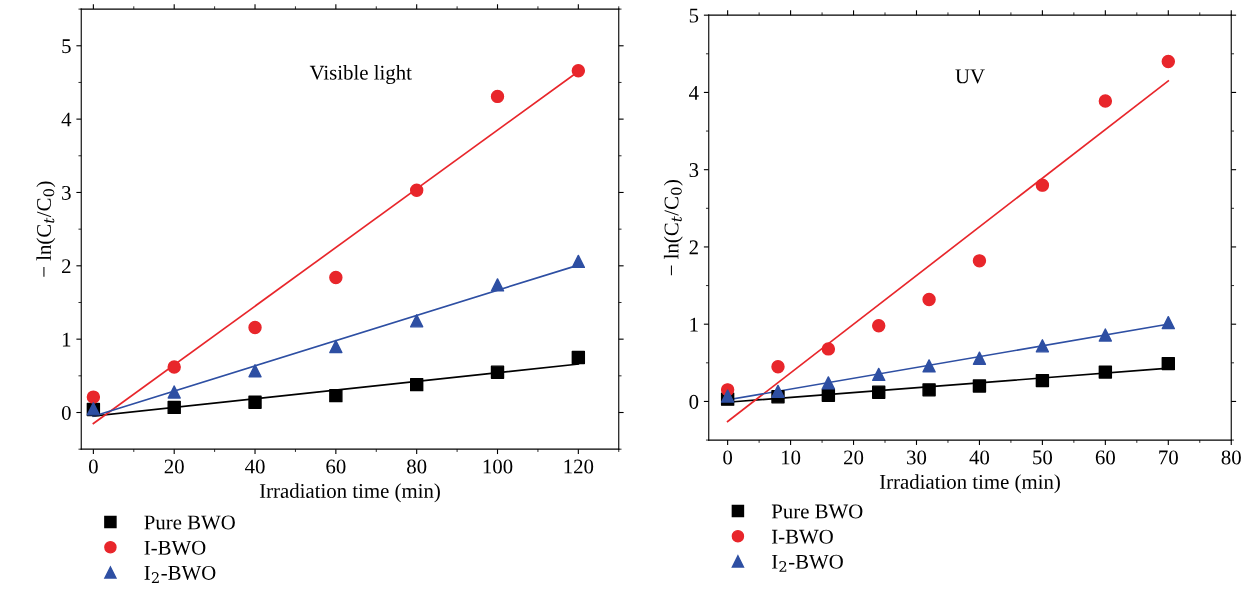  What do you see at coordinates (917, 457) in the screenshot?
I see `x-tick-label: 30` at bounding box center [917, 457].